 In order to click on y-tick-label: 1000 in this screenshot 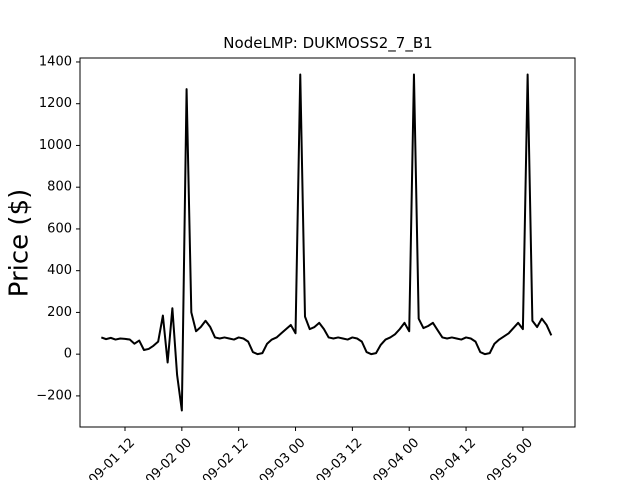, I will do `click(55, 145)`.